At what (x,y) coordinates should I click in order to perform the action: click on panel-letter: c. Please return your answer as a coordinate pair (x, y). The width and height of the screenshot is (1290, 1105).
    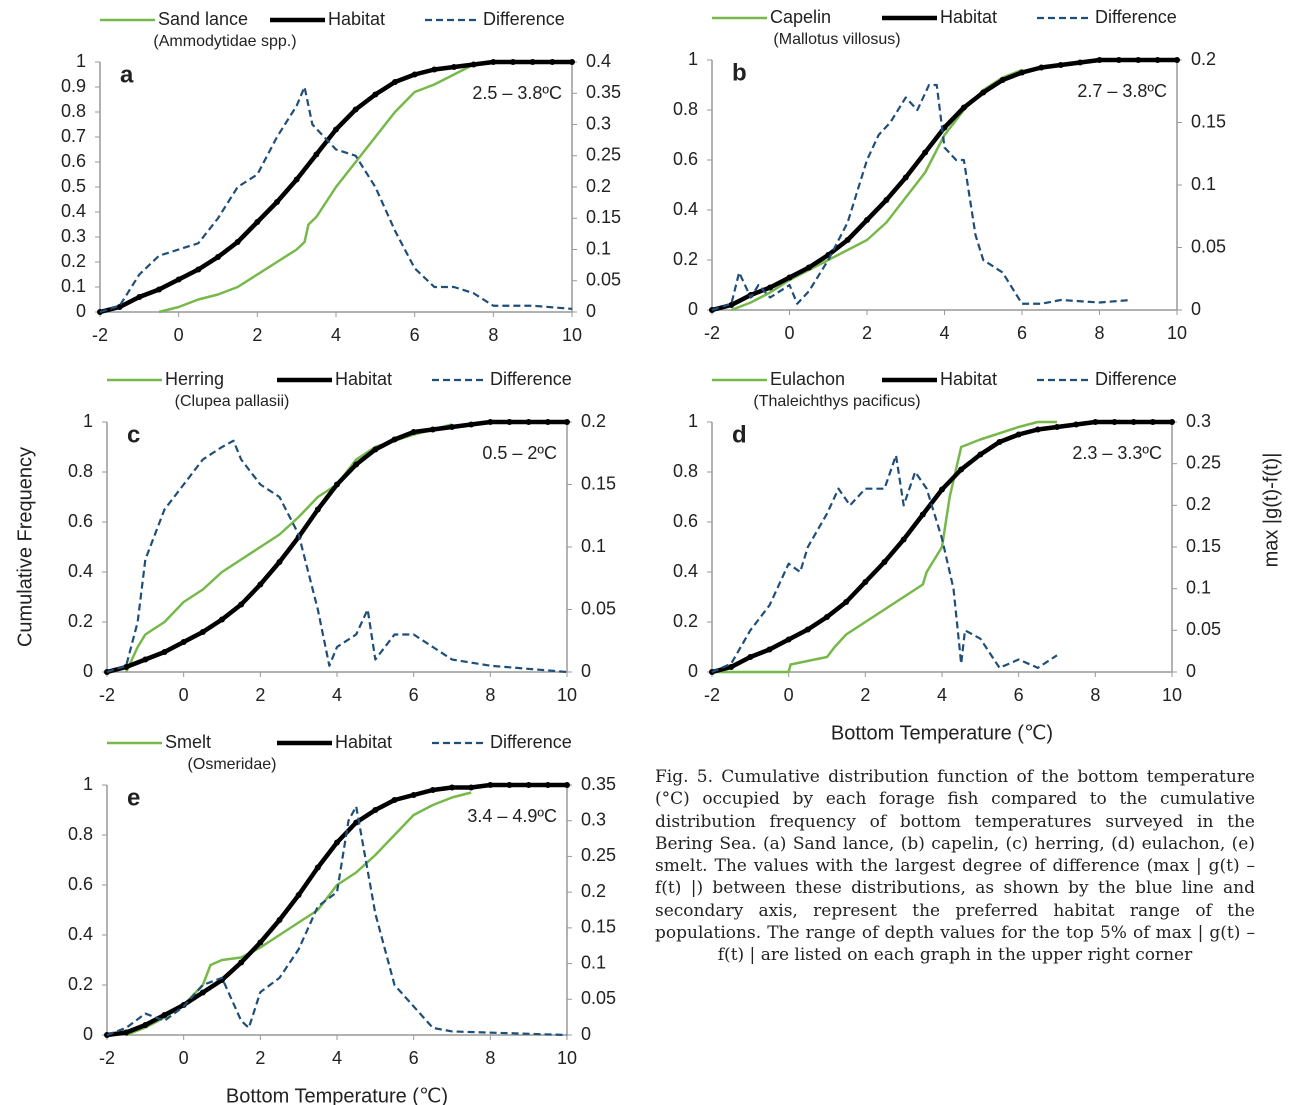
    Looking at the image, I should click on (133, 434).